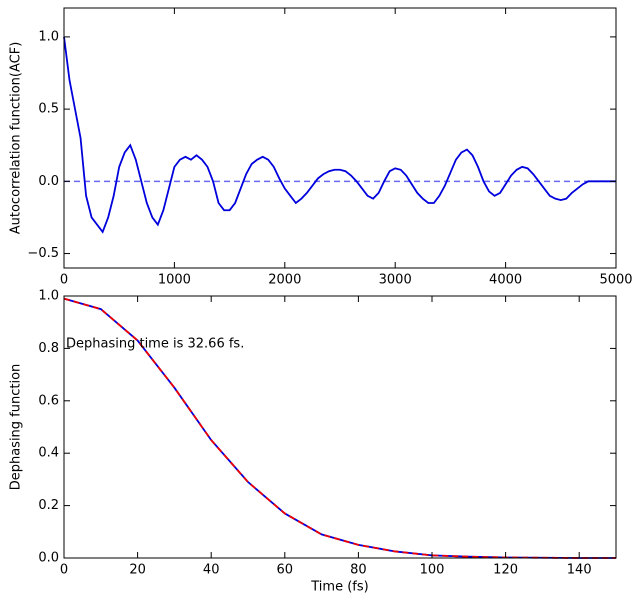 This screenshot has height=600, width=640. Describe the element at coordinates (48, 505) in the screenshot. I see `y-tick-label: 0.2` at that location.